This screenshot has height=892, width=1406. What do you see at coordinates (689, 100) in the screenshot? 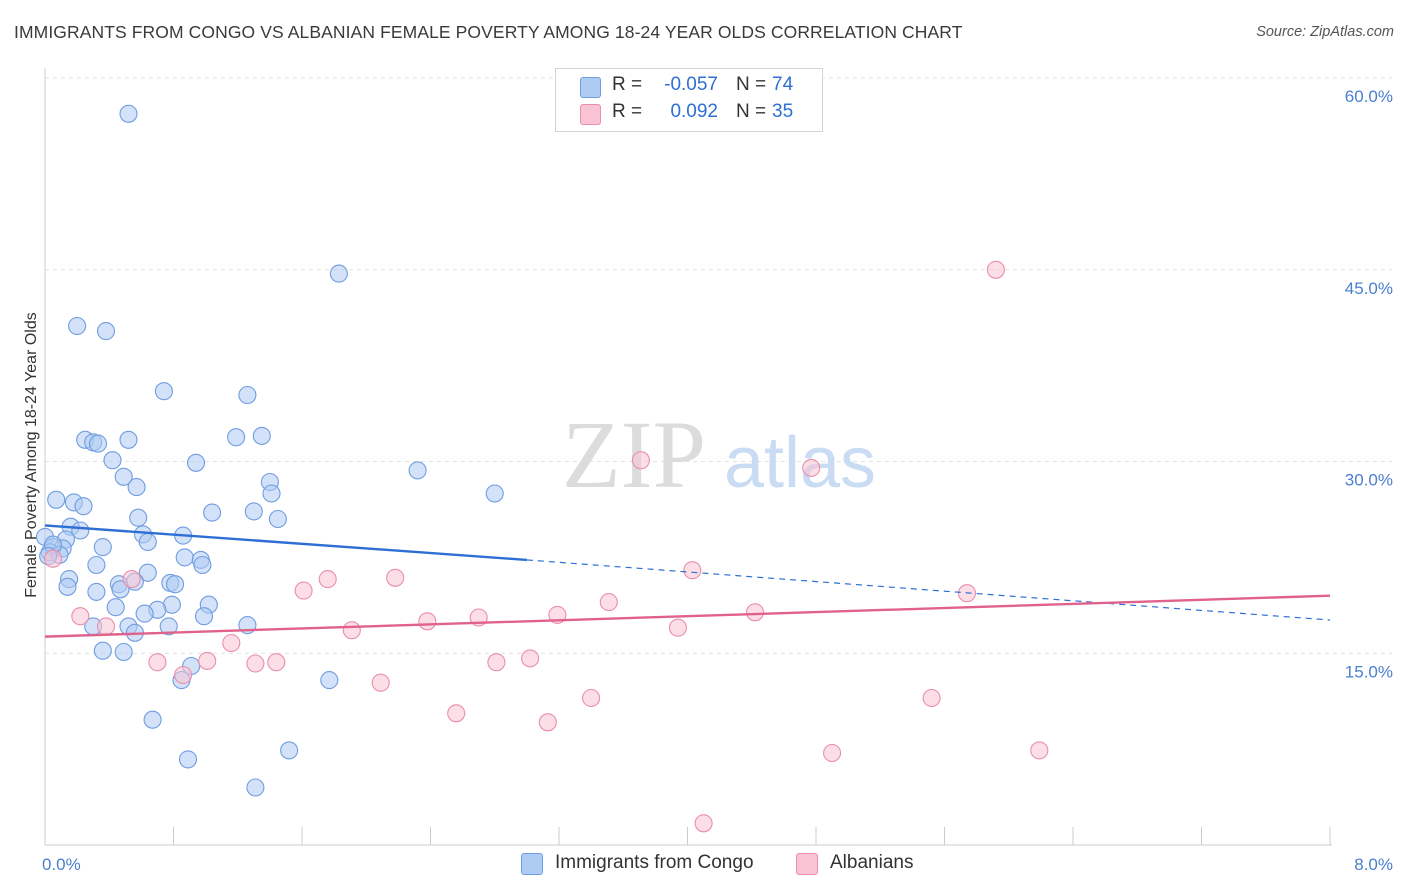
I see `correlation-legend: R = -0.057 N = 74 R = 0.092 N = 35` at bounding box center [689, 100].